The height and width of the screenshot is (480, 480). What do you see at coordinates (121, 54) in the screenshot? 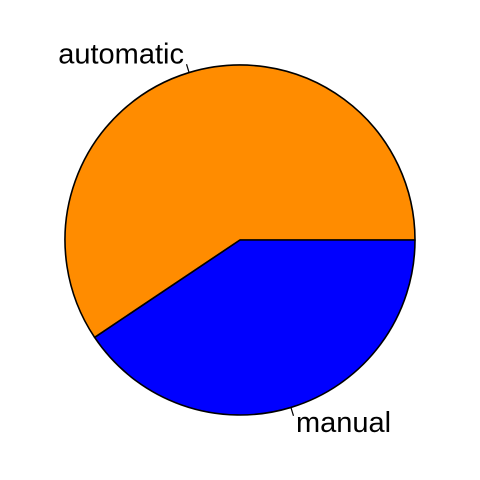
I see `slice-label-automatic: automatic` at bounding box center [121, 54].